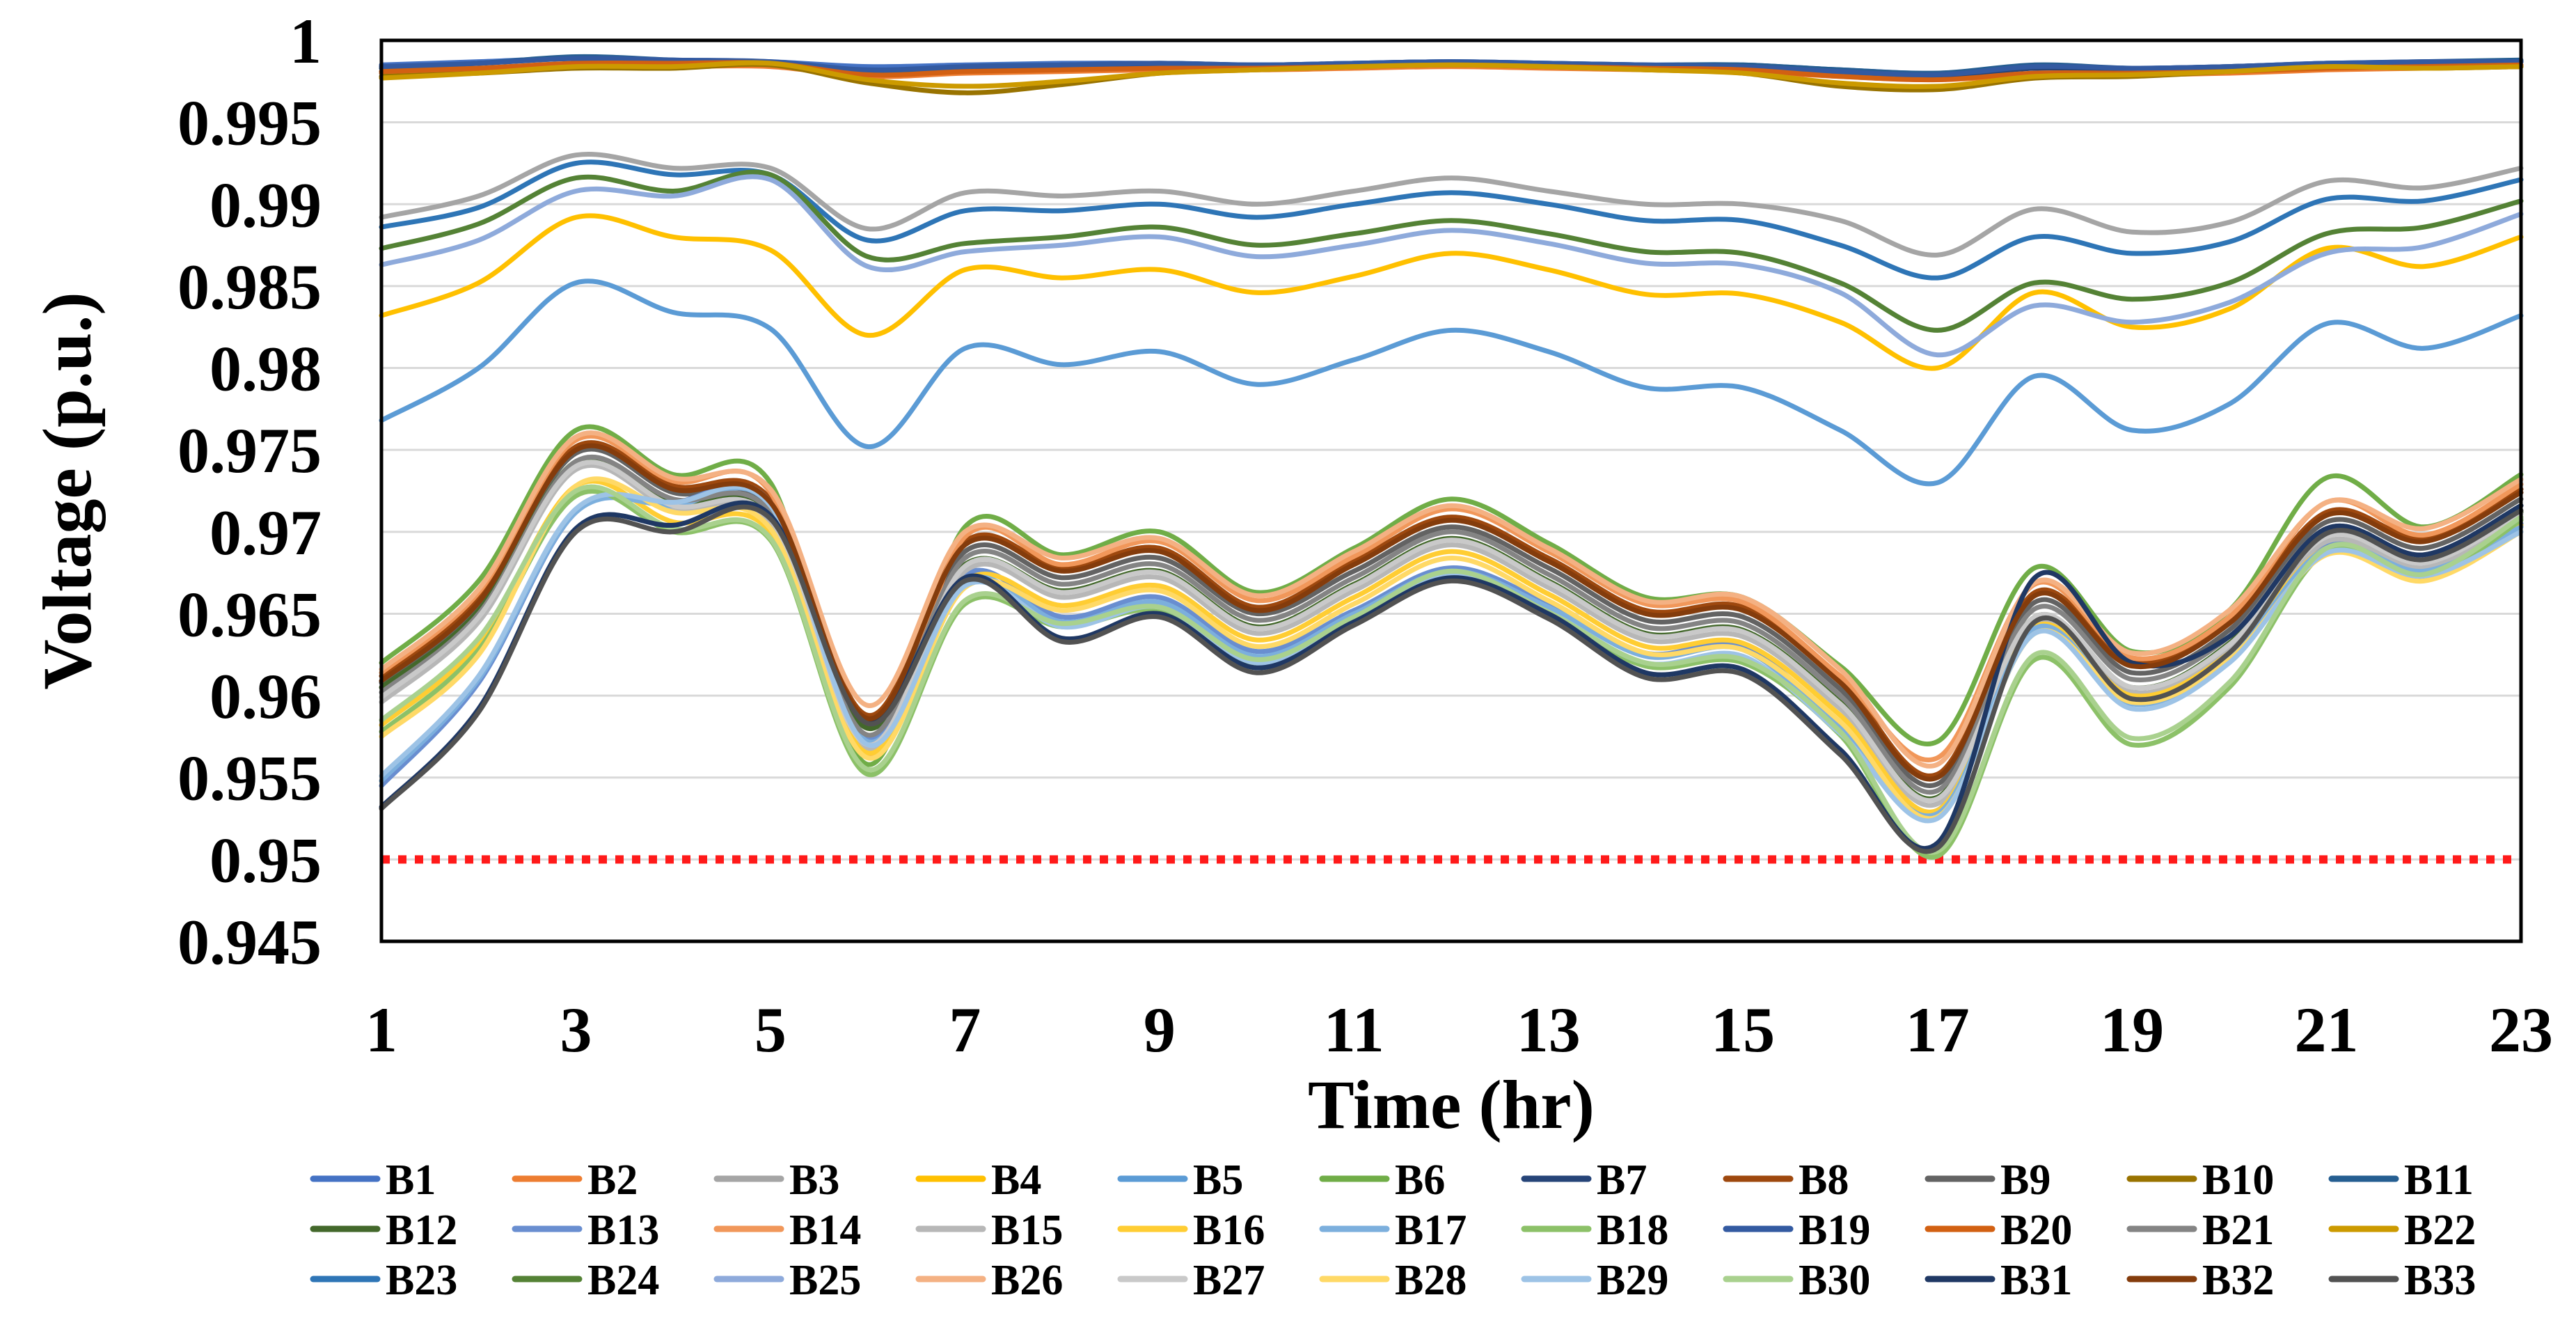 The width and height of the screenshot is (2576, 1341). What do you see at coordinates (1834, 1230) in the screenshot?
I see `legend-label-b19: B19` at bounding box center [1834, 1230].